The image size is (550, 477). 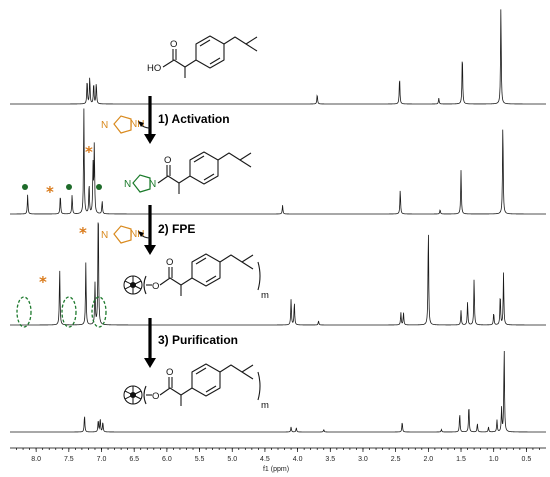 I want to click on x-tick-label-14: 1.0, so click(x=494, y=459).